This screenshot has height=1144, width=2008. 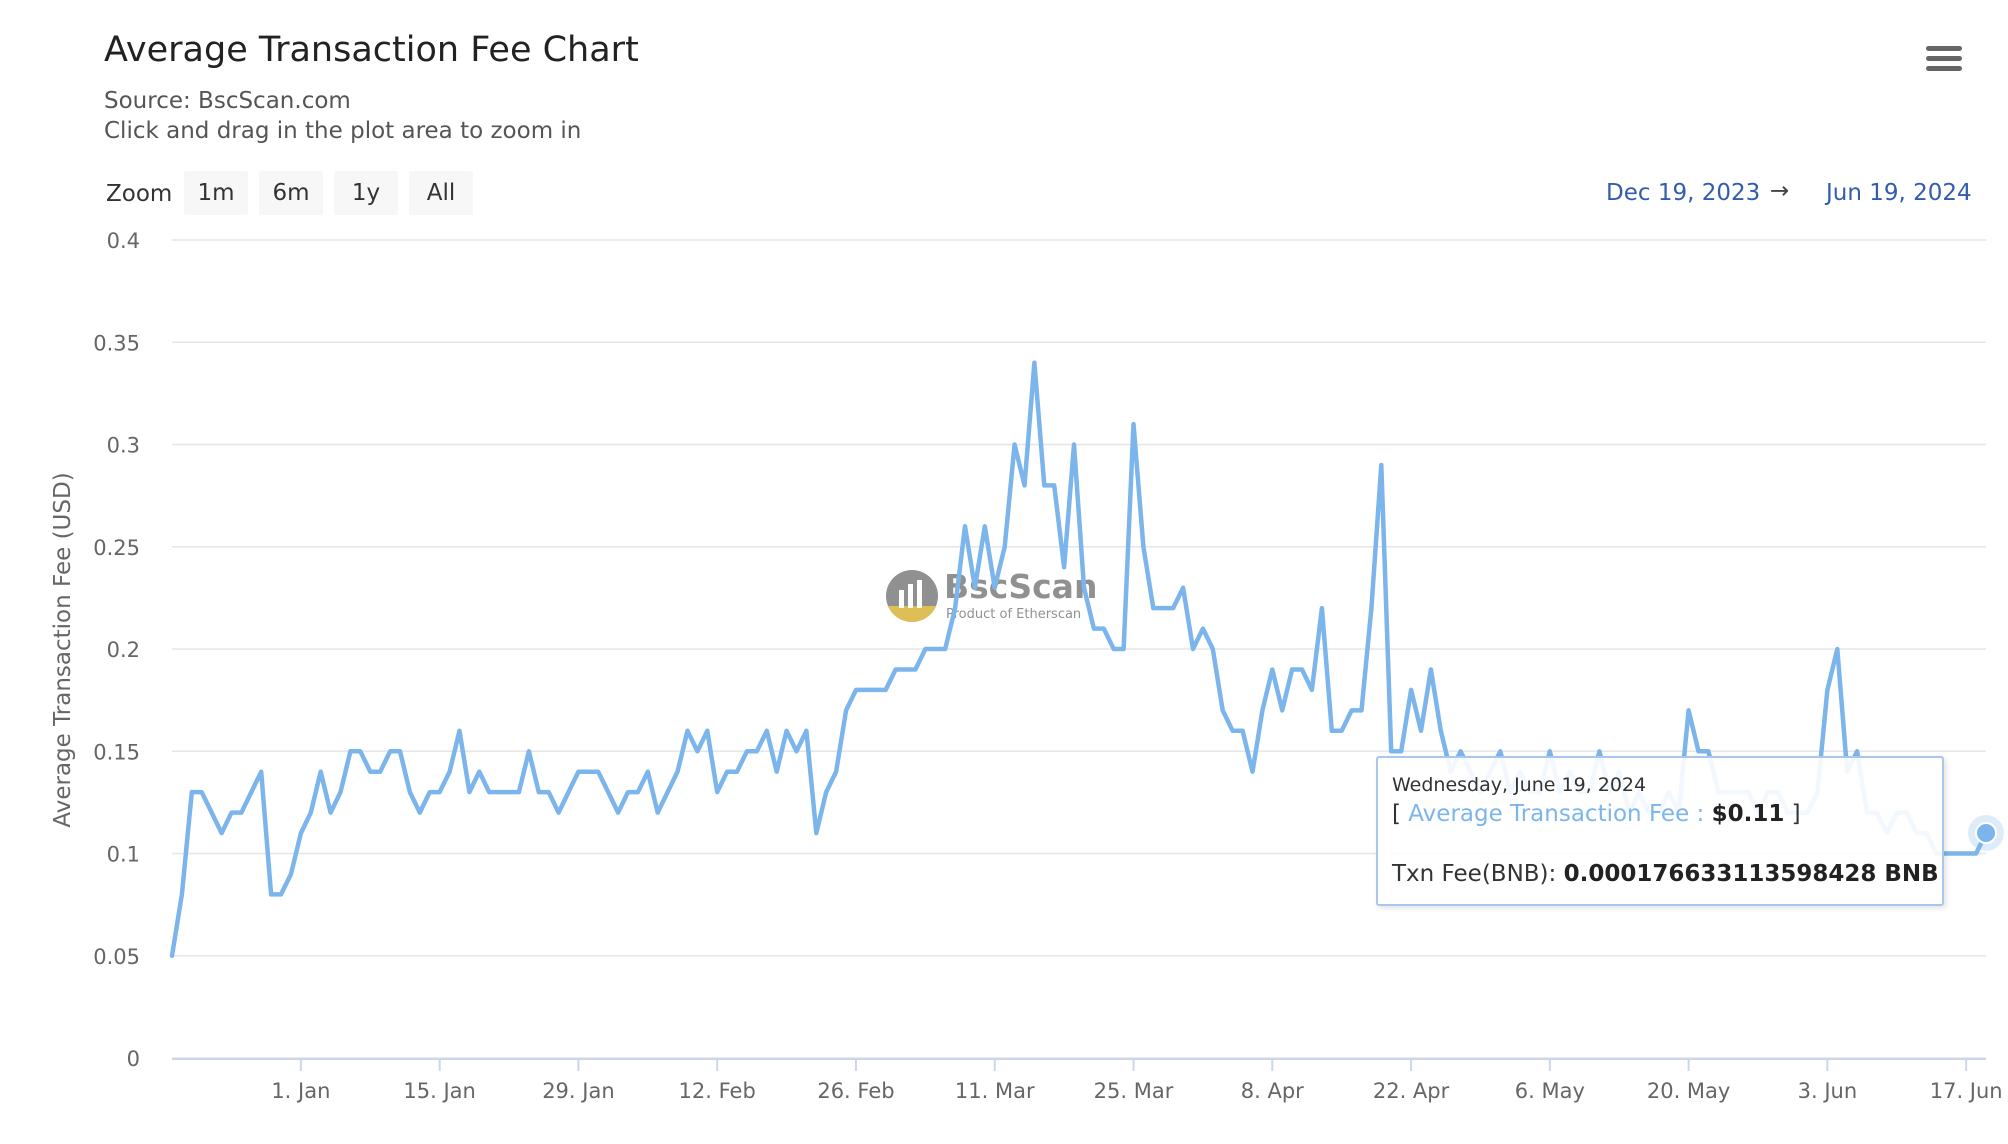 I want to click on zoom-label: Zoom, so click(x=139, y=194).